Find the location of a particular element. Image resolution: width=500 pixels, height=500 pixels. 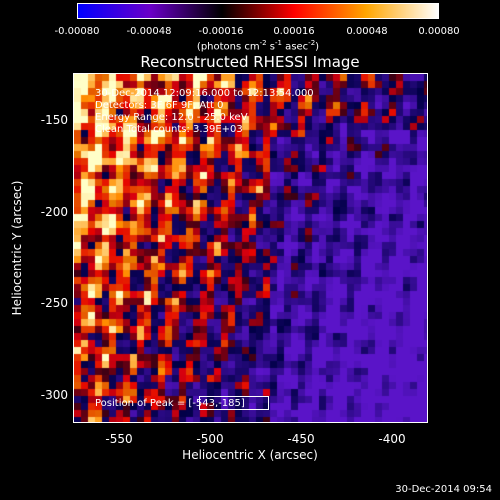

y-axis-label: Heliocentric Y (arcsec) is located at coordinates (17, 248).